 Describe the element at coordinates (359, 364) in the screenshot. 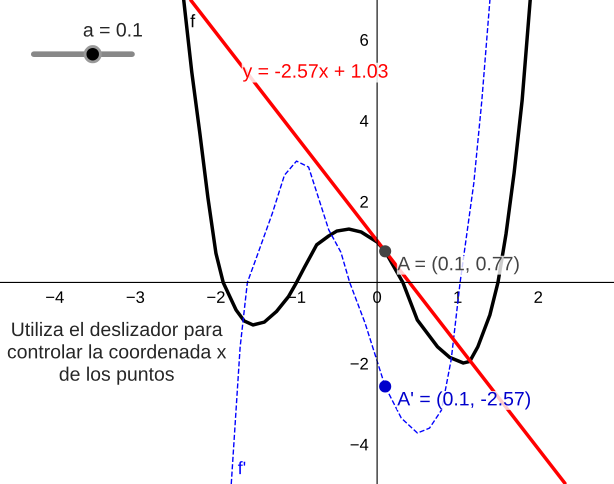

I see `y-tick-label: −2` at that location.